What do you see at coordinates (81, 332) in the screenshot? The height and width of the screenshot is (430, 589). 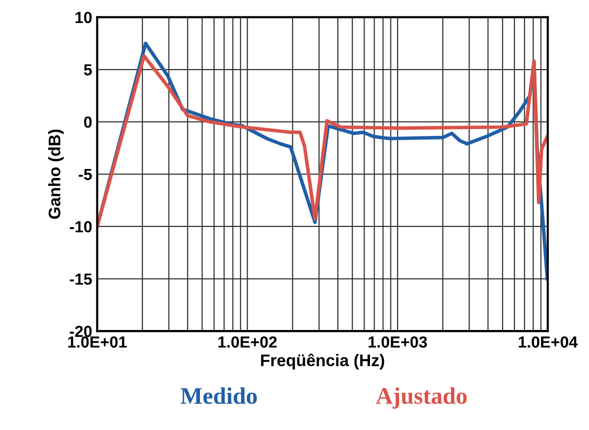 I see `y-tick-label: -20` at bounding box center [81, 332].